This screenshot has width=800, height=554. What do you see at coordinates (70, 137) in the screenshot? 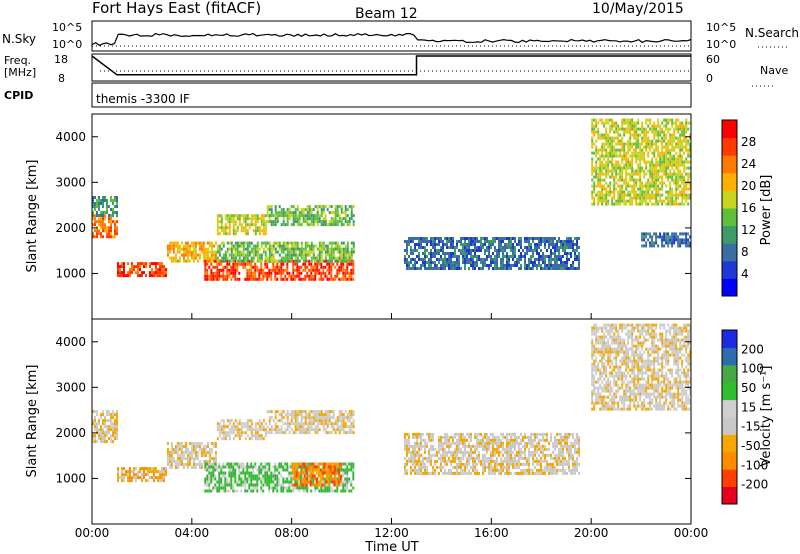
I see `y-tick-label: 4000` at bounding box center [70, 137].